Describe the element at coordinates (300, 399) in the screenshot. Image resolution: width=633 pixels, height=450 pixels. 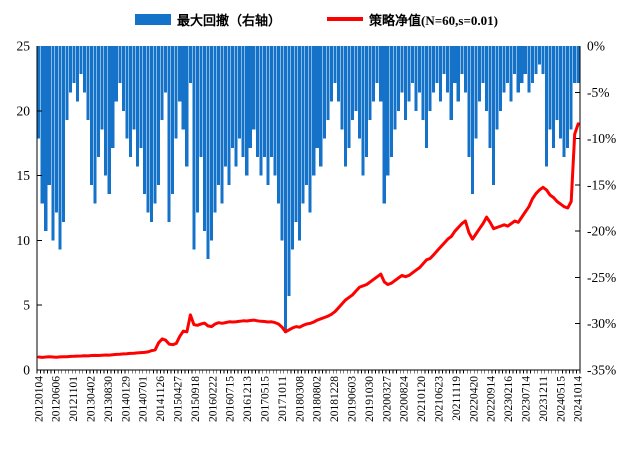
I see `x-axis-tick-label: 20180308` at that location.